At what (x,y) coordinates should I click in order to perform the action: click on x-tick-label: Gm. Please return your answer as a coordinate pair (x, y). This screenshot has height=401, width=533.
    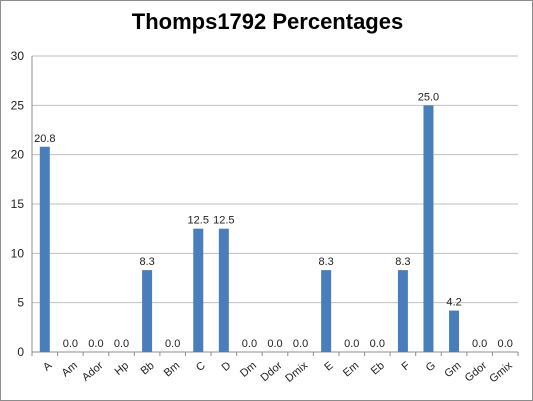
    Looking at the image, I should click on (452, 370).